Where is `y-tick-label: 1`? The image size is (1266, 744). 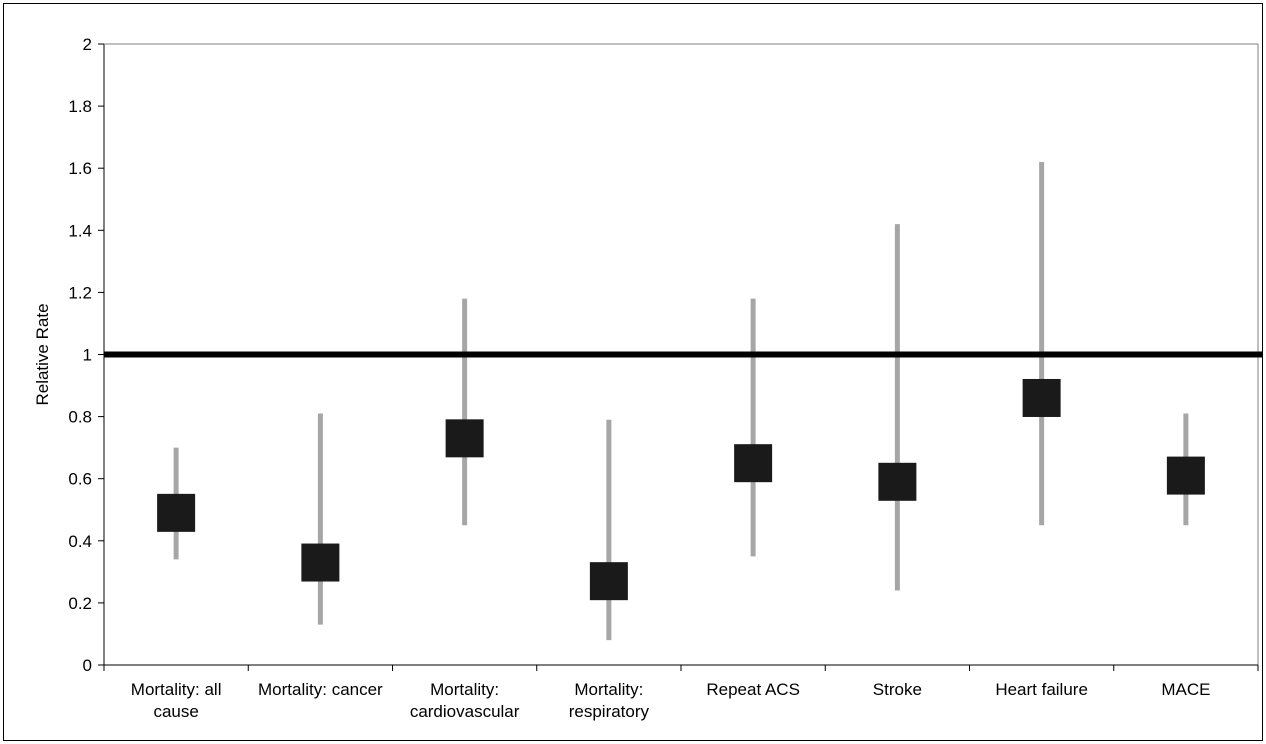
y-tick-label: 1 is located at coordinates (87, 355).